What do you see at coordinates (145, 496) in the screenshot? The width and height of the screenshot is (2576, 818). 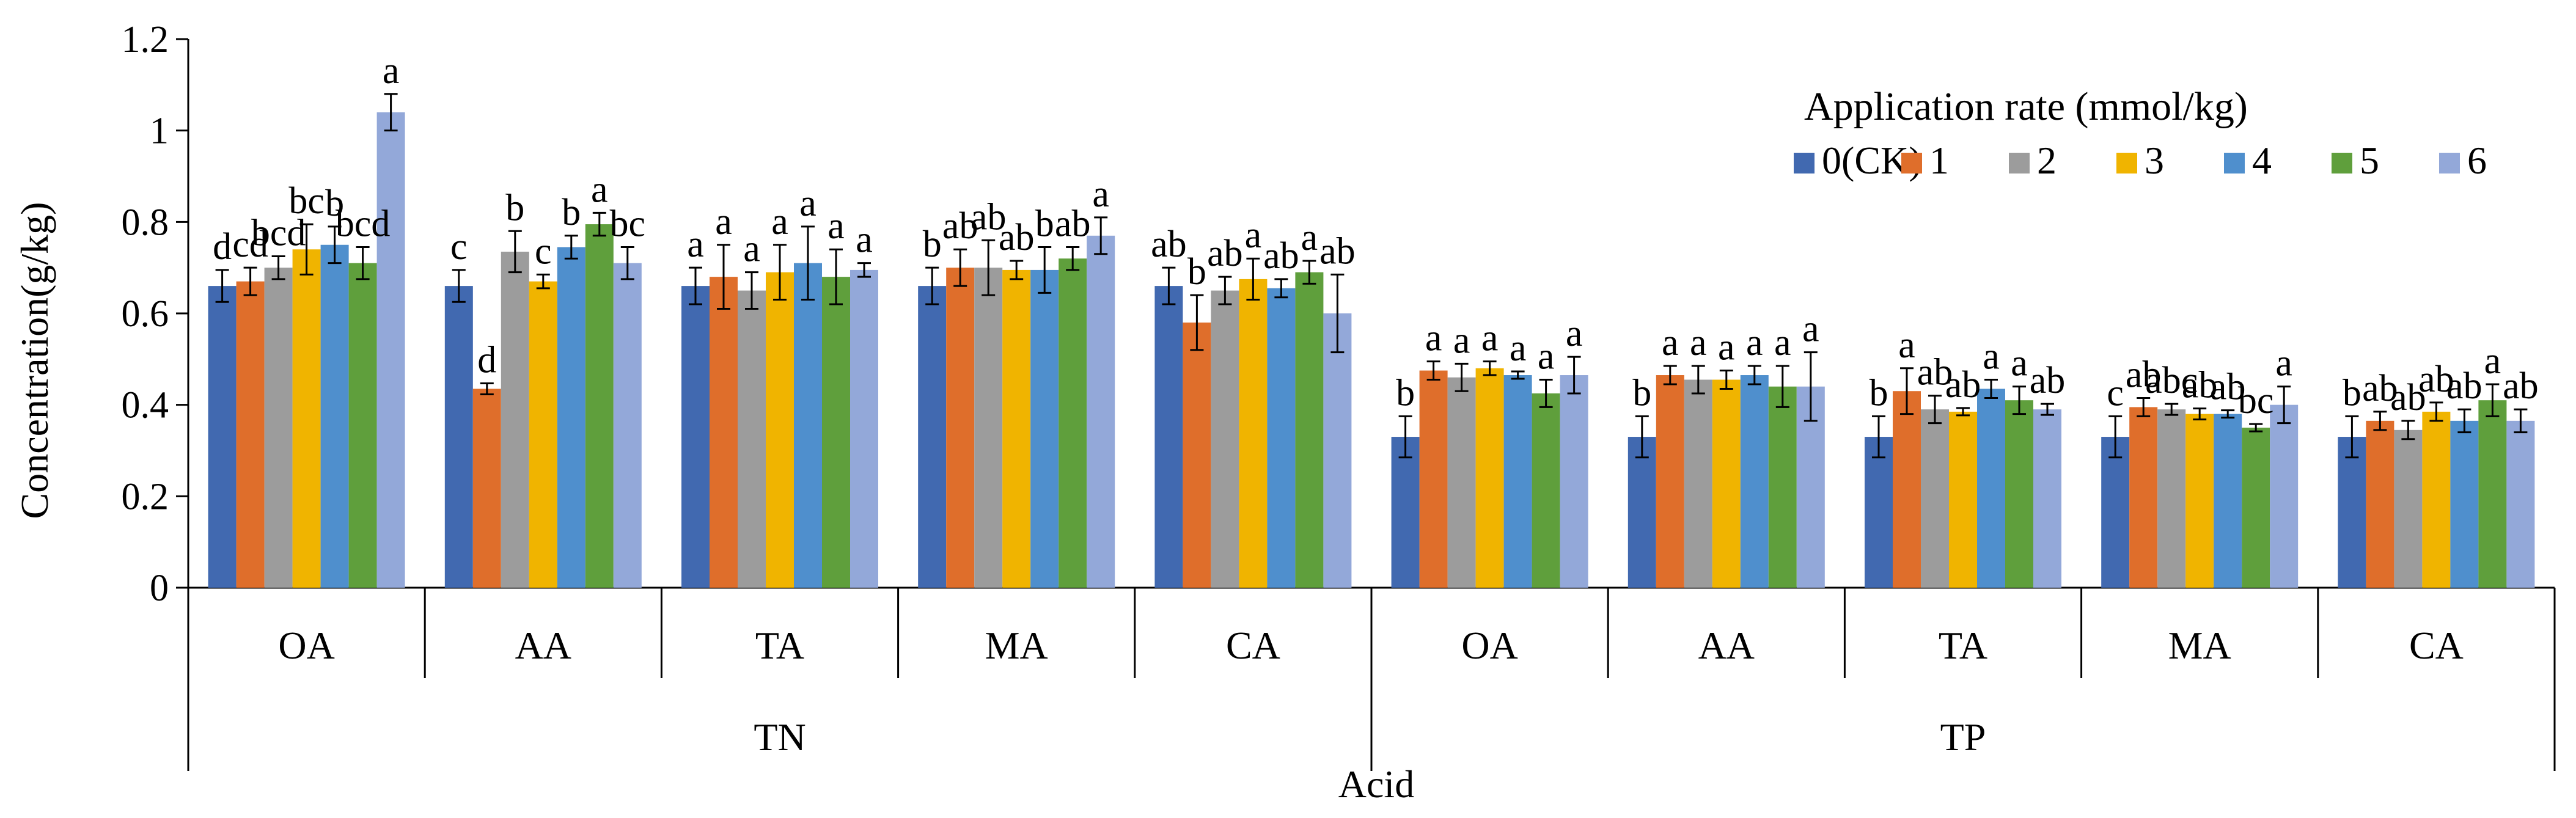 I see `y-tick-label: 0.2` at bounding box center [145, 496].